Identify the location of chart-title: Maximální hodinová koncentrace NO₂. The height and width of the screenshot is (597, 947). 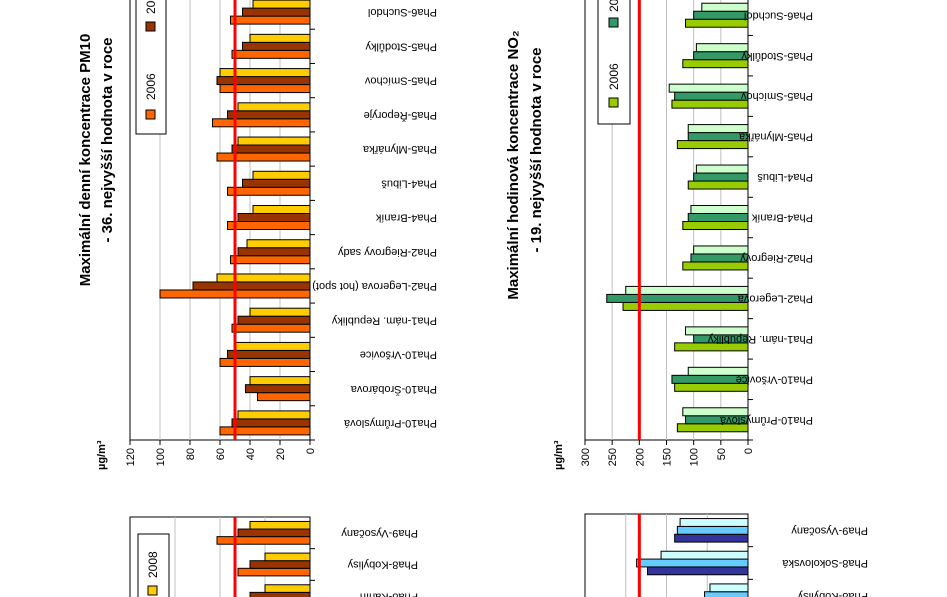
(513, 164).